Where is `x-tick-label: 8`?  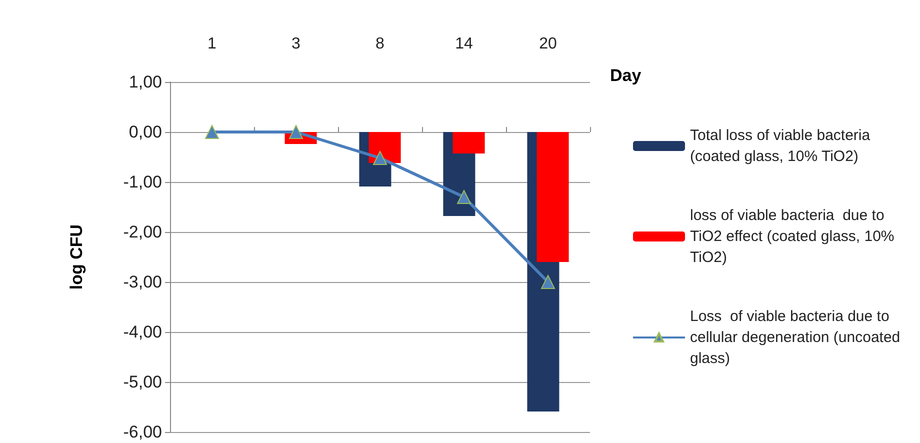 x-tick-label: 8 is located at coordinates (380, 44).